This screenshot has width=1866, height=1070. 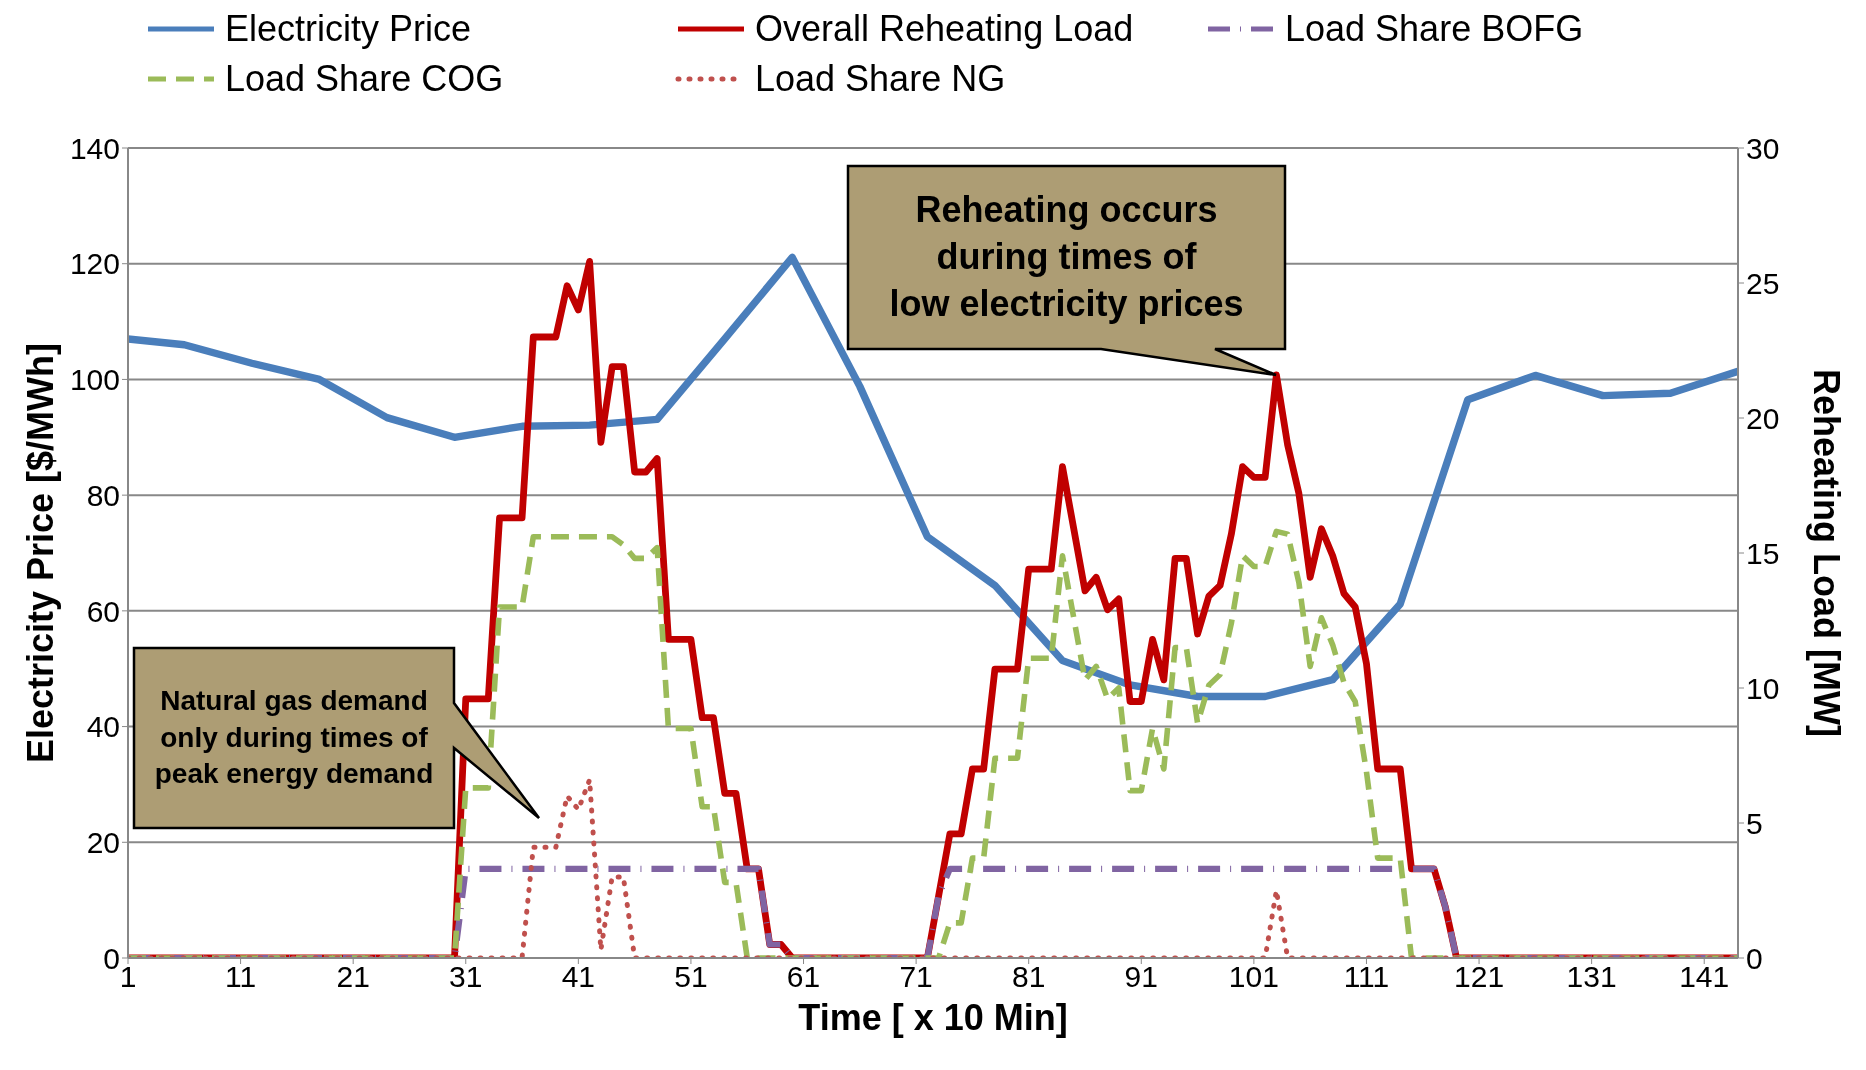 What do you see at coordinates (241, 977) in the screenshot?
I see `x-tick-label: 11` at bounding box center [241, 977].